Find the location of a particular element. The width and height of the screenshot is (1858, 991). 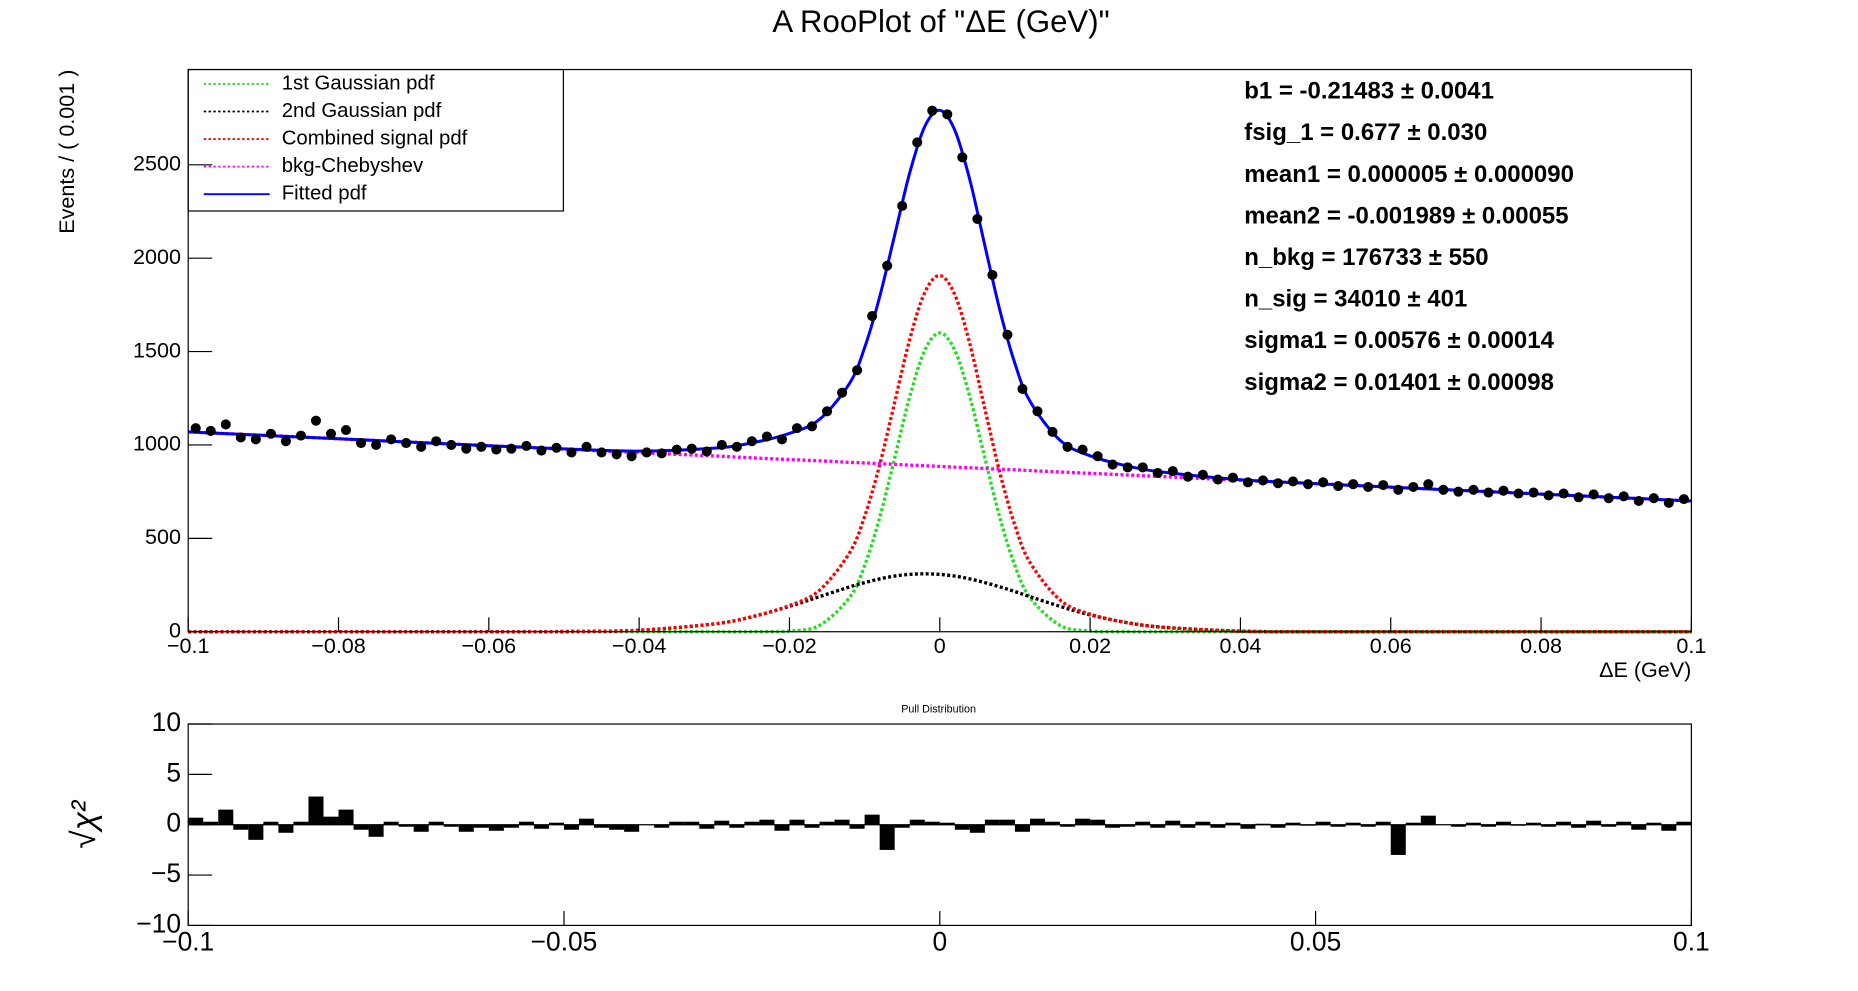

x-axis-title: ΔE (GeV) is located at coordinates (1645, 669).